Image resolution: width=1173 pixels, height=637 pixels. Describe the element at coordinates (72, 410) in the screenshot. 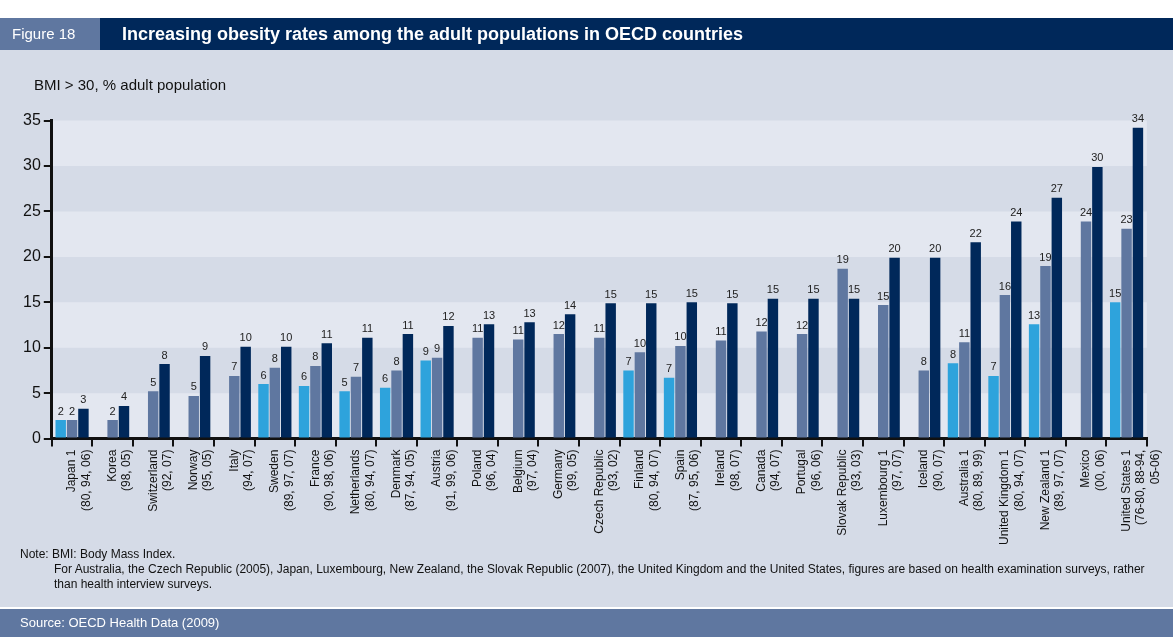

I see `data-label: 2` at that location.